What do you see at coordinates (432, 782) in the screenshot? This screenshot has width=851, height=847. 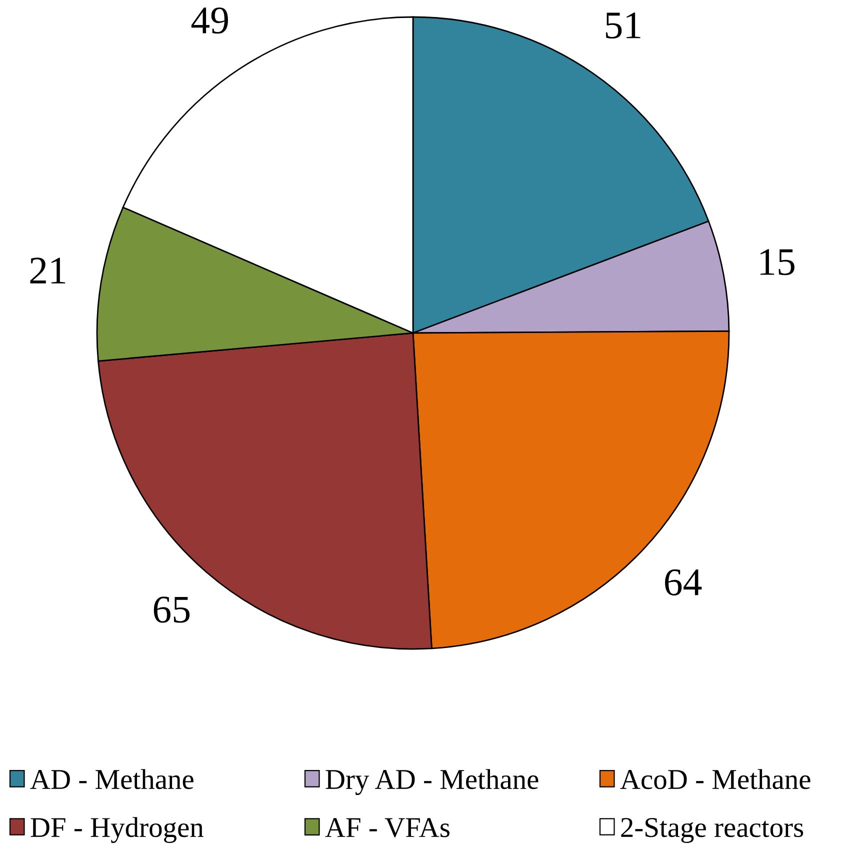 I see `legend-label: Dry AD - Methane` at bounding box center [432, 782].